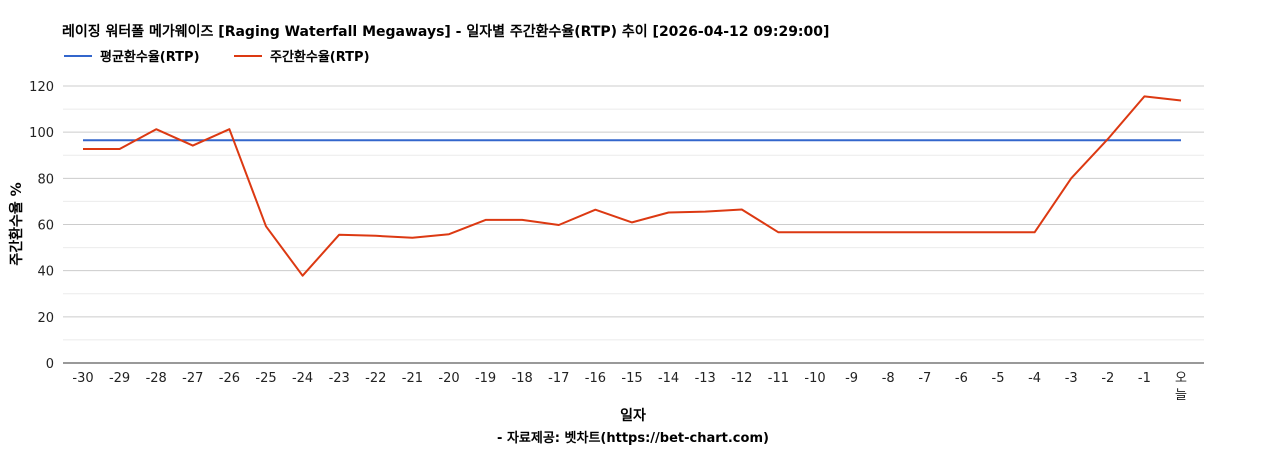  What do you see at coordinates (998, 378) in the screenshot?
I see `x-tick-label: -5` at bounding box center [998, 378].